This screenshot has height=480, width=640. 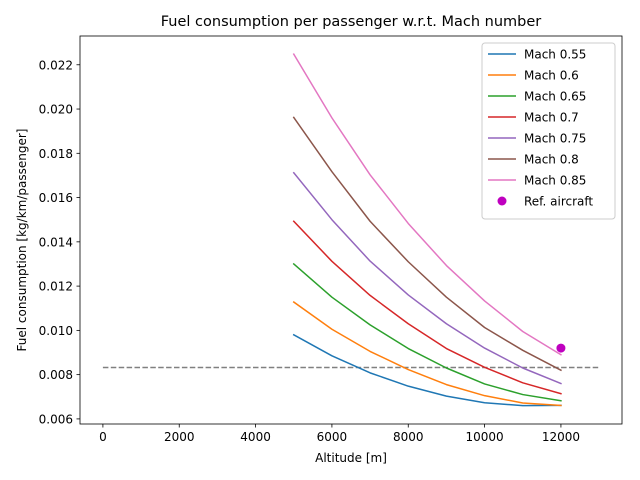 What do you see at coordinates (56, 242) in the screenshot?
I see `y-tick-label: 0.014` at bounding box center [56, 242].